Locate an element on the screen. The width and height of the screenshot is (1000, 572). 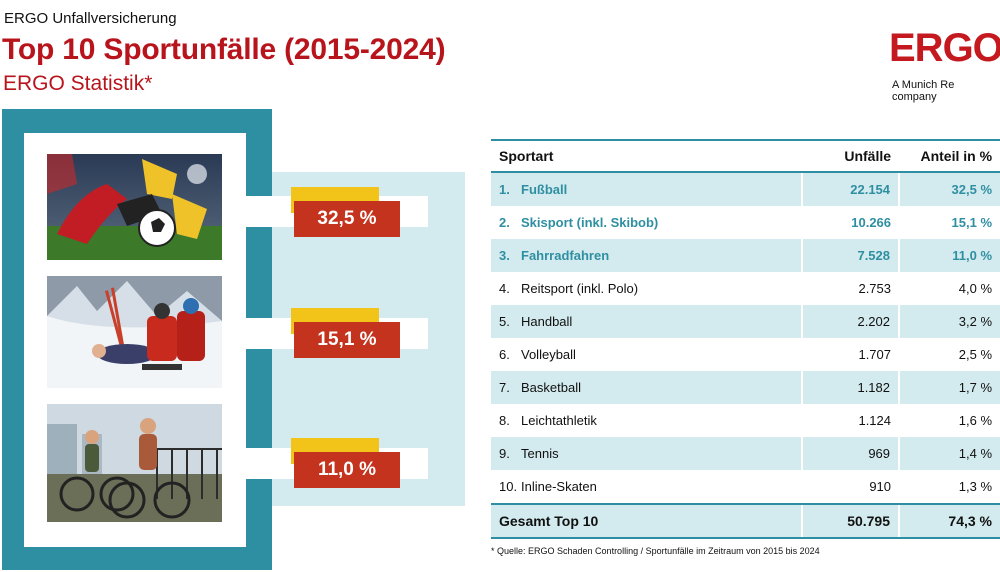
table-row: 6. Volleyball 1.707 2,5 % is located at coordinates (745, 354).